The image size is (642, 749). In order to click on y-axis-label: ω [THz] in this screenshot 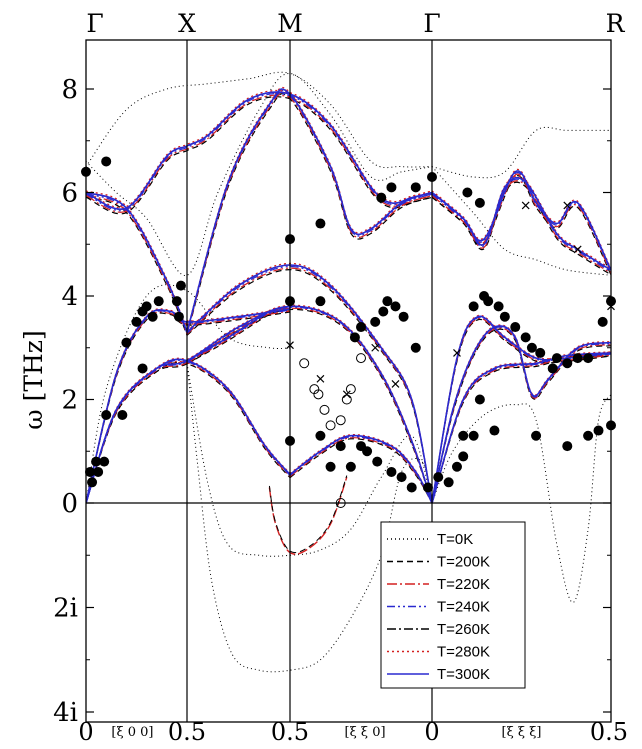, I will do `click(33, 380)`.